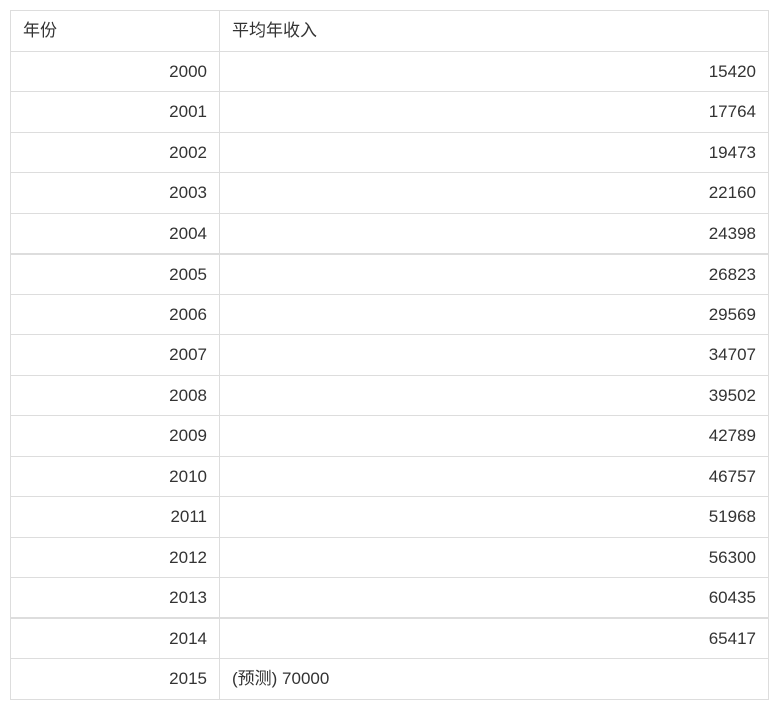  I want to click on table-row: 2012 56300, so click(389, 557).